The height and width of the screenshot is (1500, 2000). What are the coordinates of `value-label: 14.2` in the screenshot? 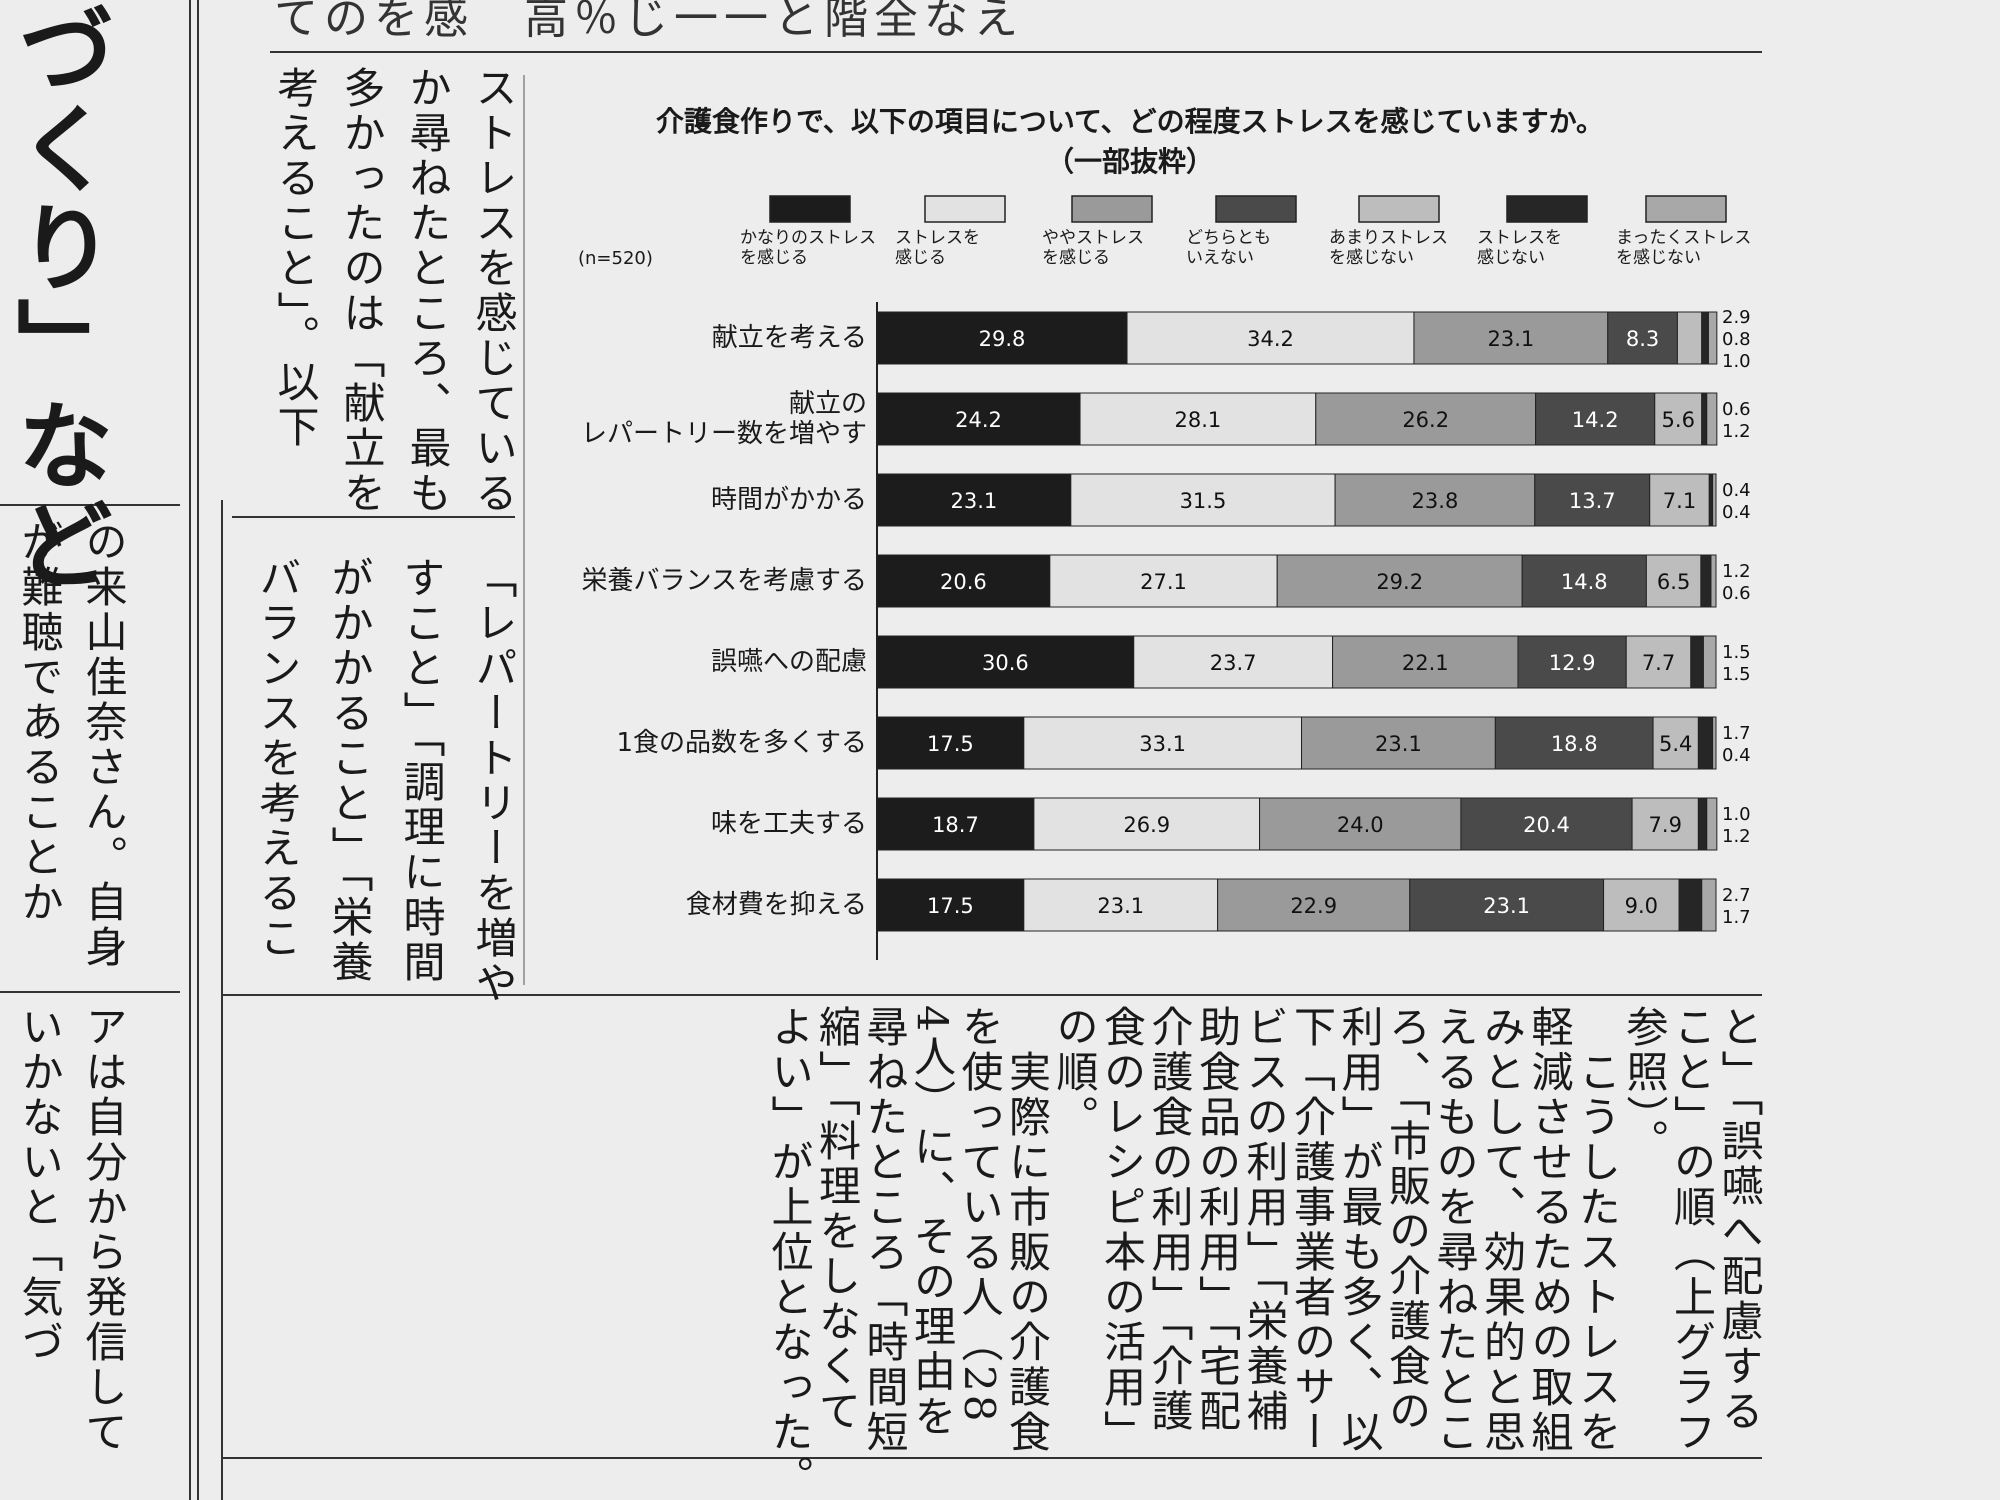 It's located at (1595, 420).